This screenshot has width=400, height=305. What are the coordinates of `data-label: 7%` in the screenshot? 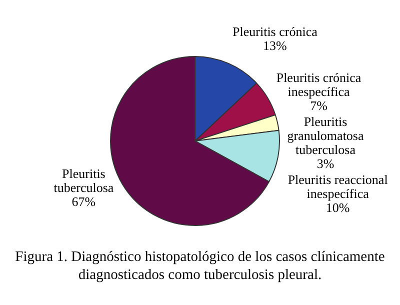 It's located at (319, 105).